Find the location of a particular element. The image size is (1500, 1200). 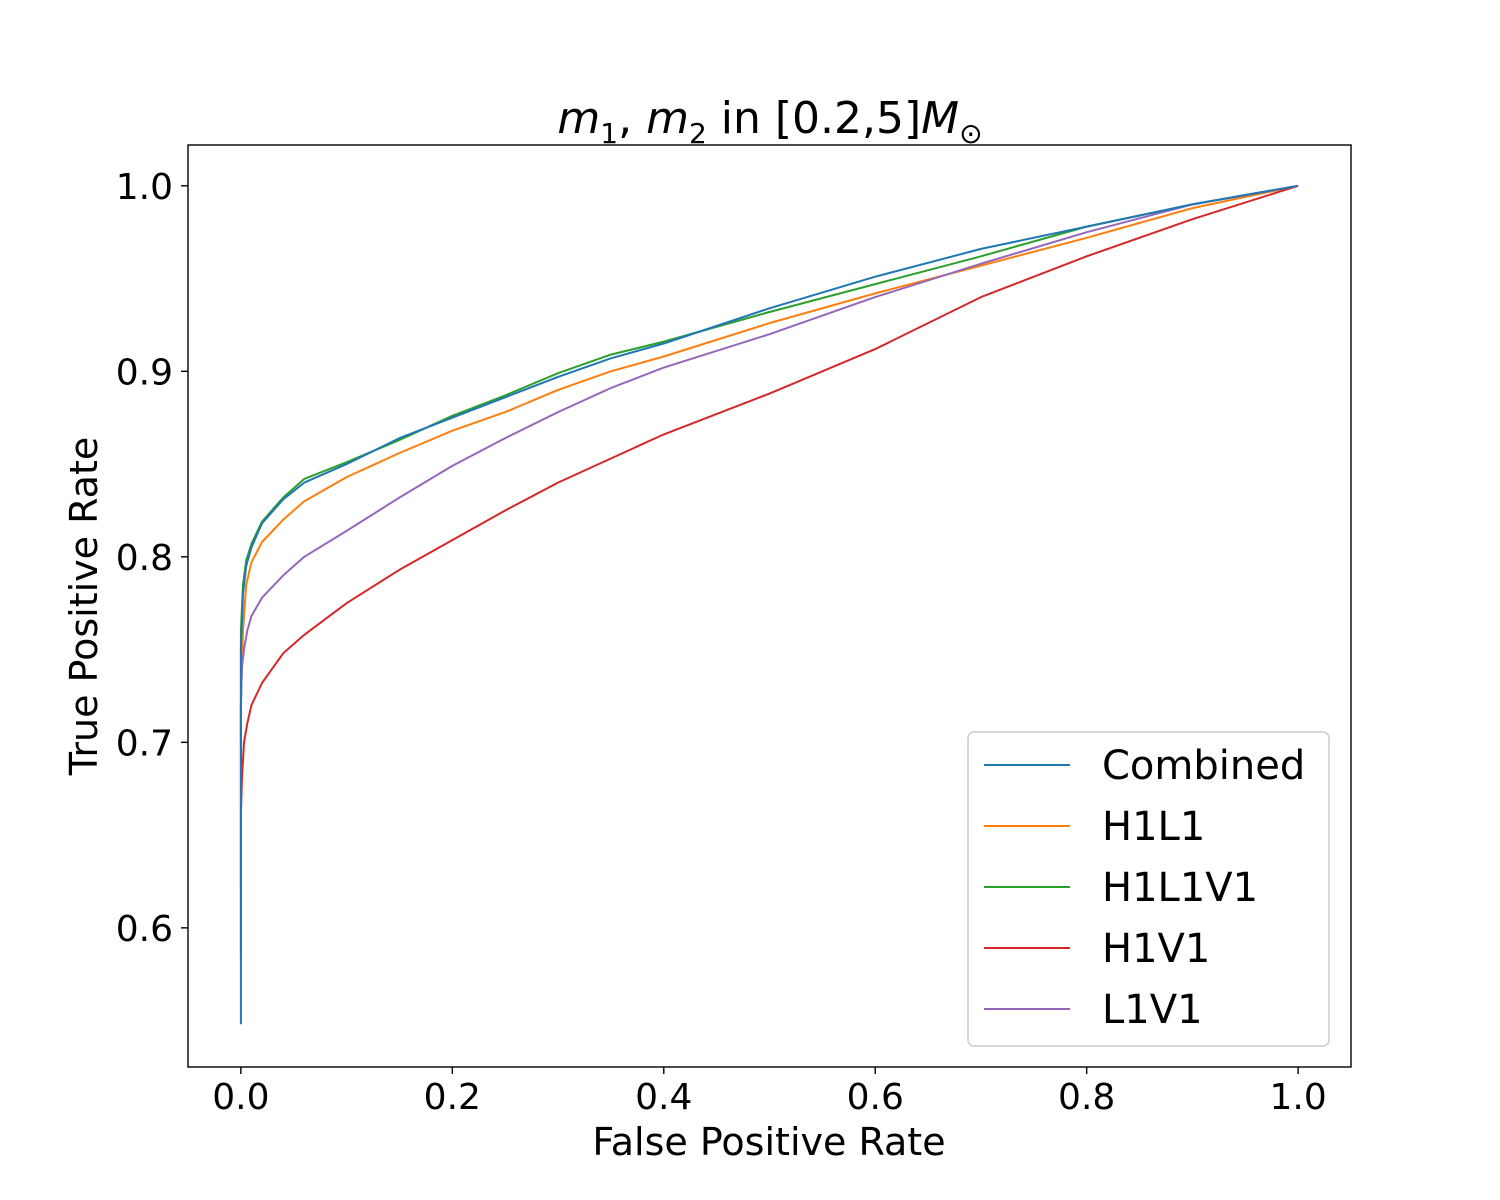

x-tick-label: 0.8 is located at coordinates (1086, 1097).